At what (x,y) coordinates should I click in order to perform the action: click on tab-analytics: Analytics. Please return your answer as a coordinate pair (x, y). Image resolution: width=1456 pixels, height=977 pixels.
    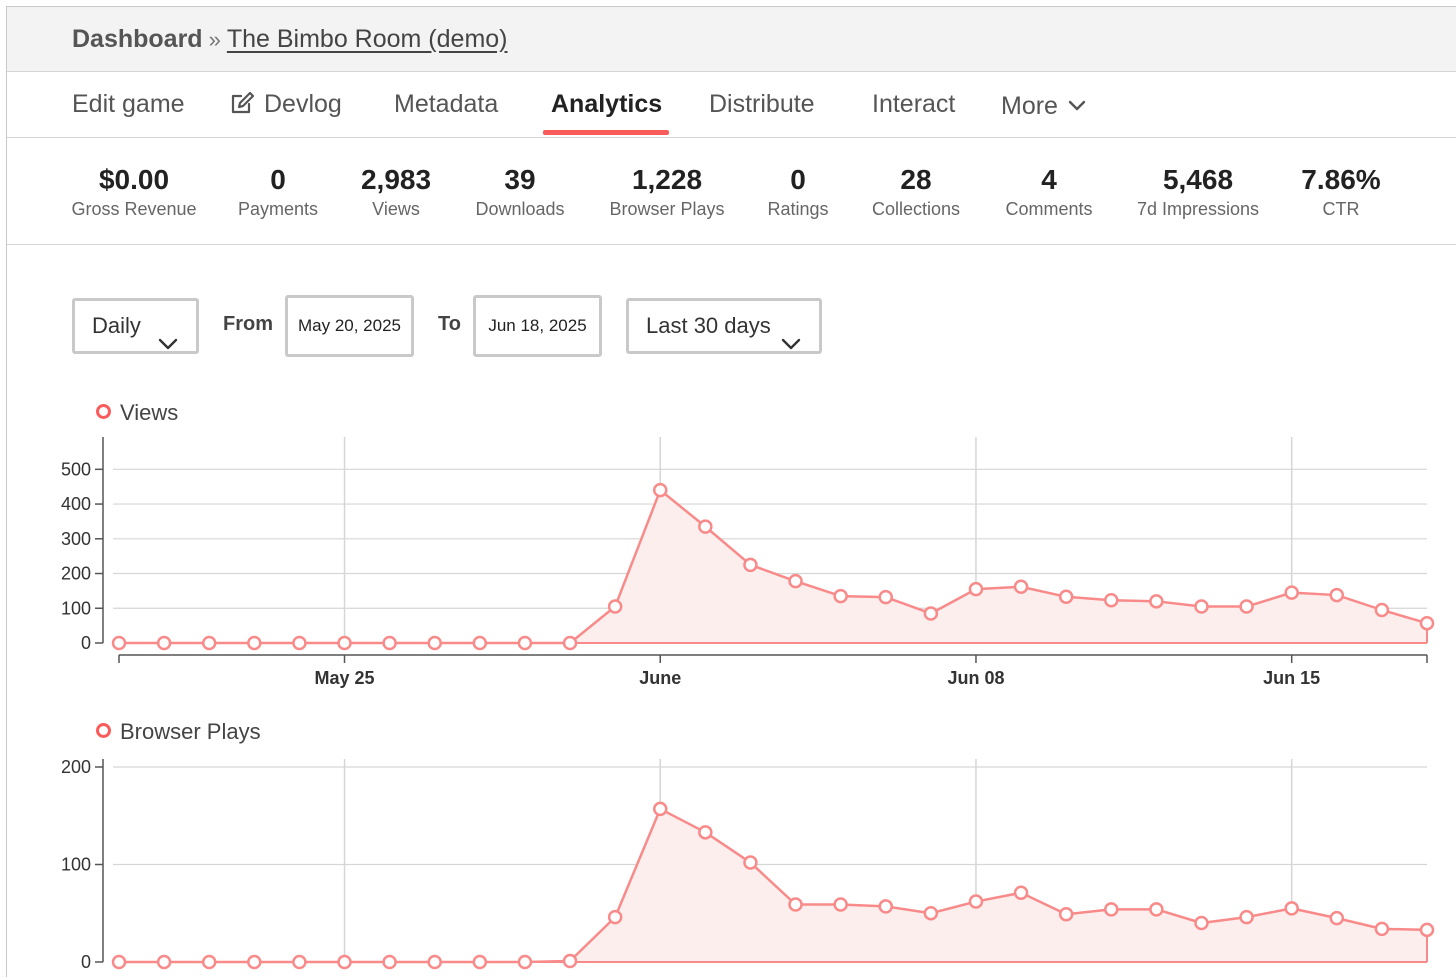
    Looking at the image, I should click on (606, 104).